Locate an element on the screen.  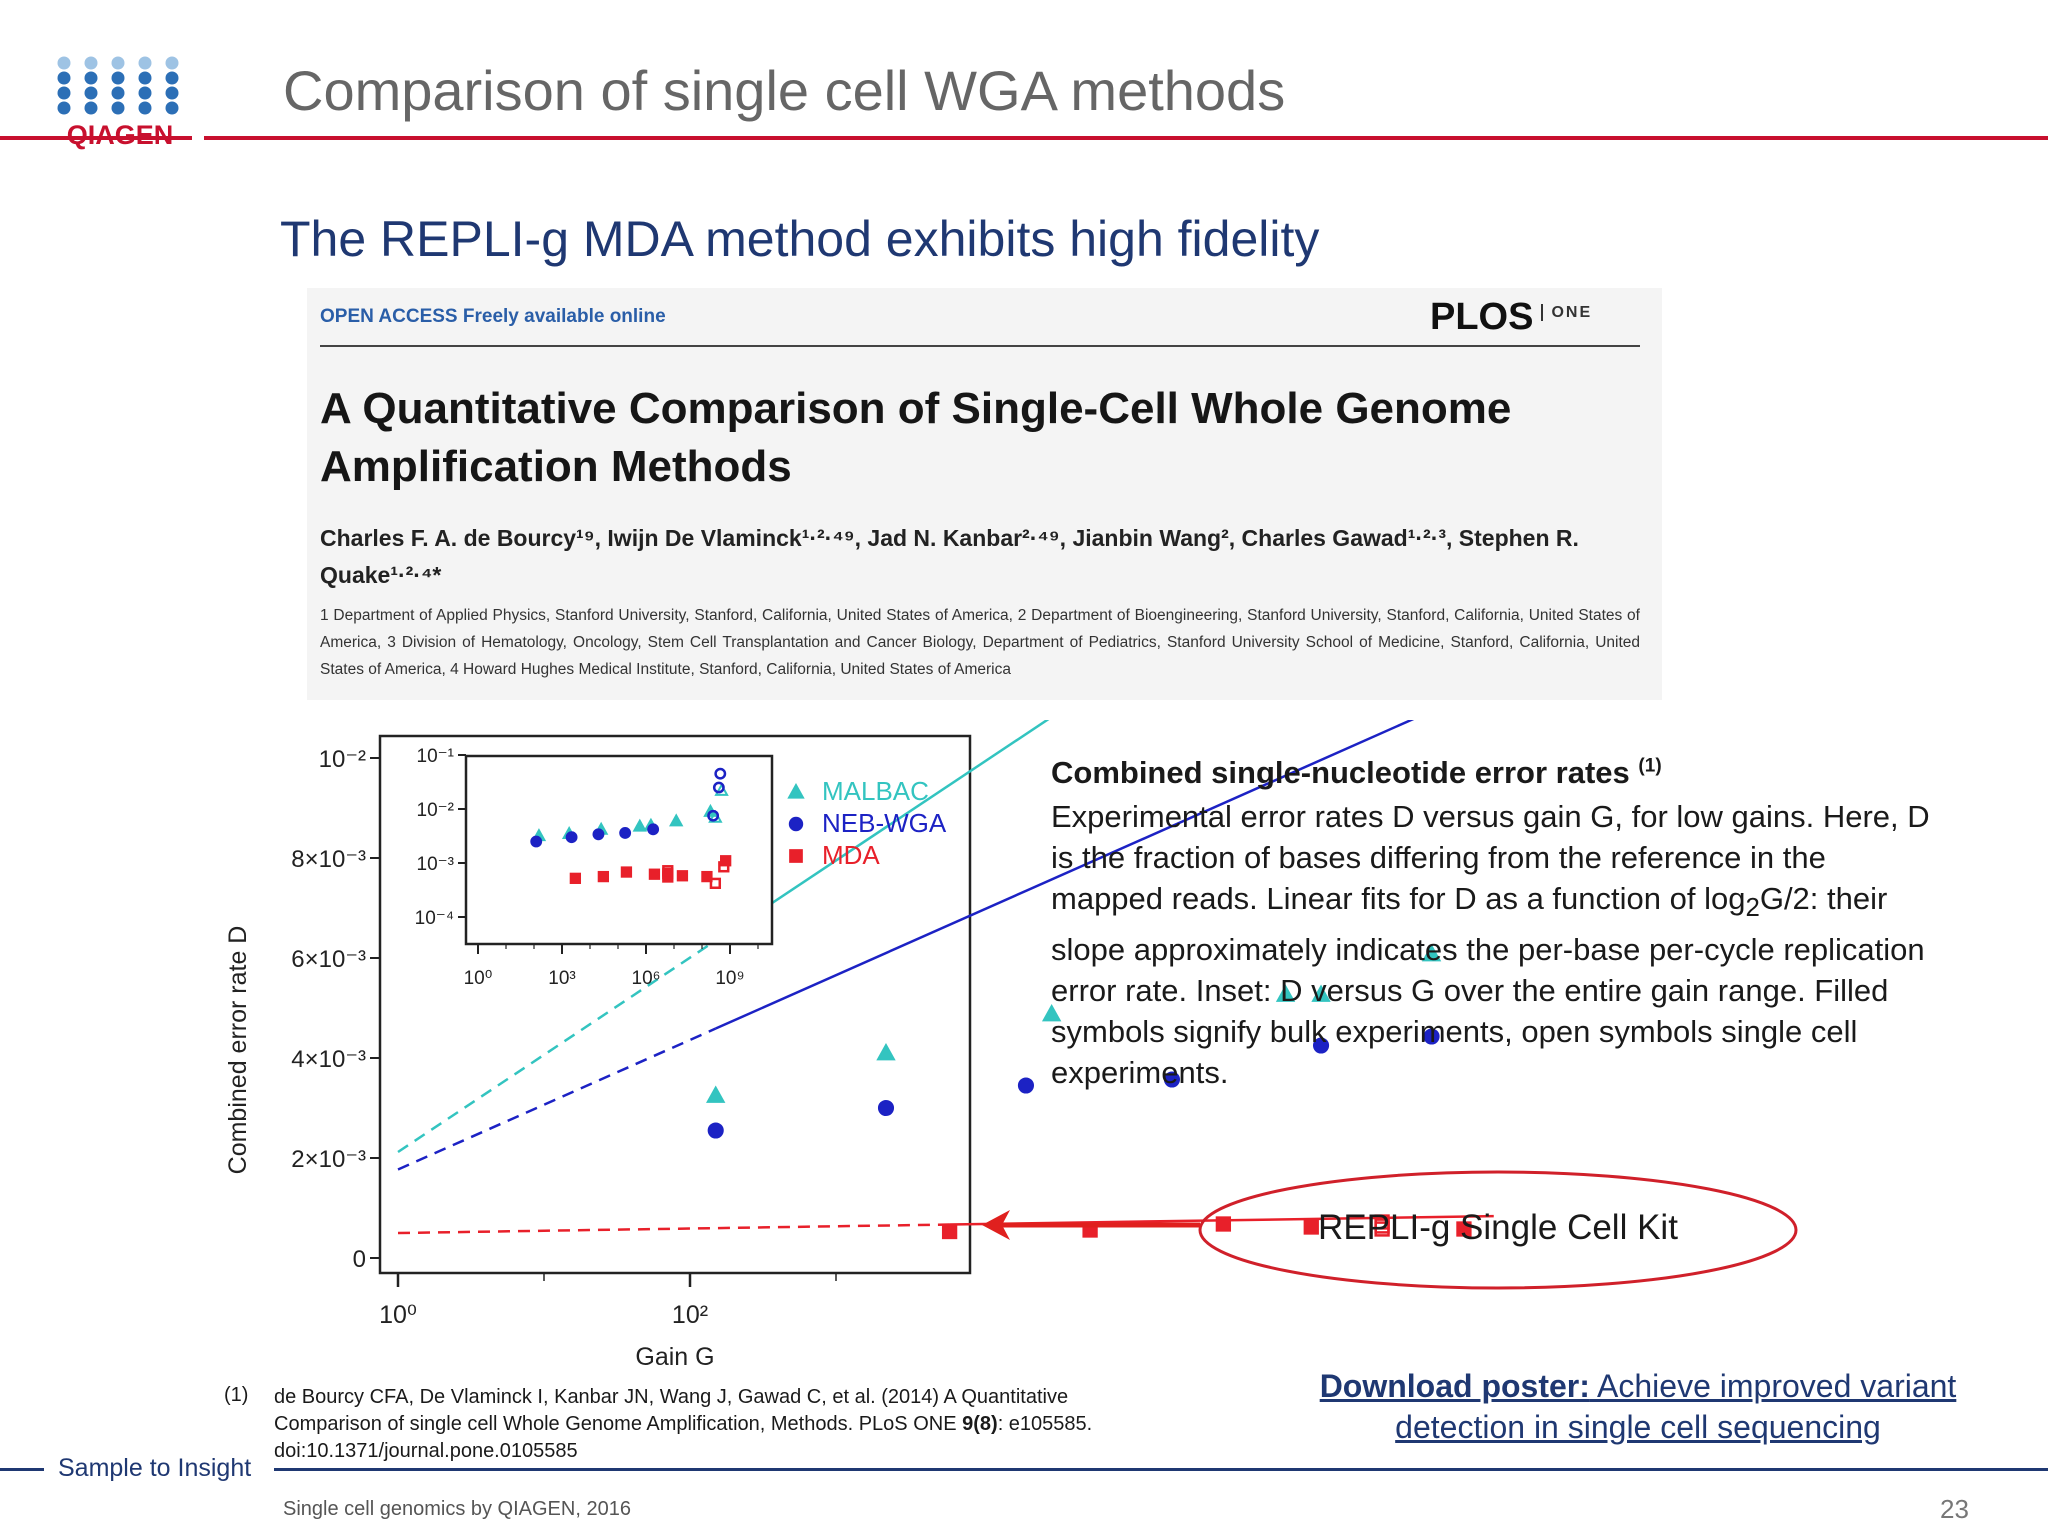
description-heading-text: Combined single-nucleotide error rates is located at coordinates (1340, 772).